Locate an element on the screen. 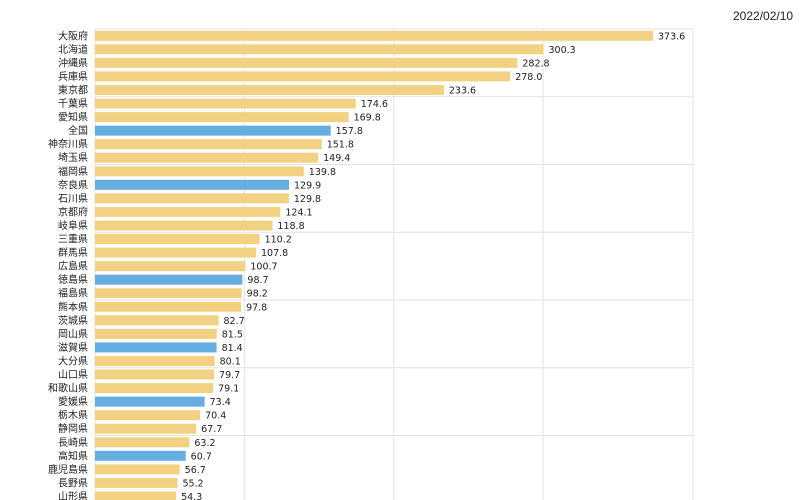 The image size is (800, 500). value-label: 98.2 is located at coordinates (257, 294).